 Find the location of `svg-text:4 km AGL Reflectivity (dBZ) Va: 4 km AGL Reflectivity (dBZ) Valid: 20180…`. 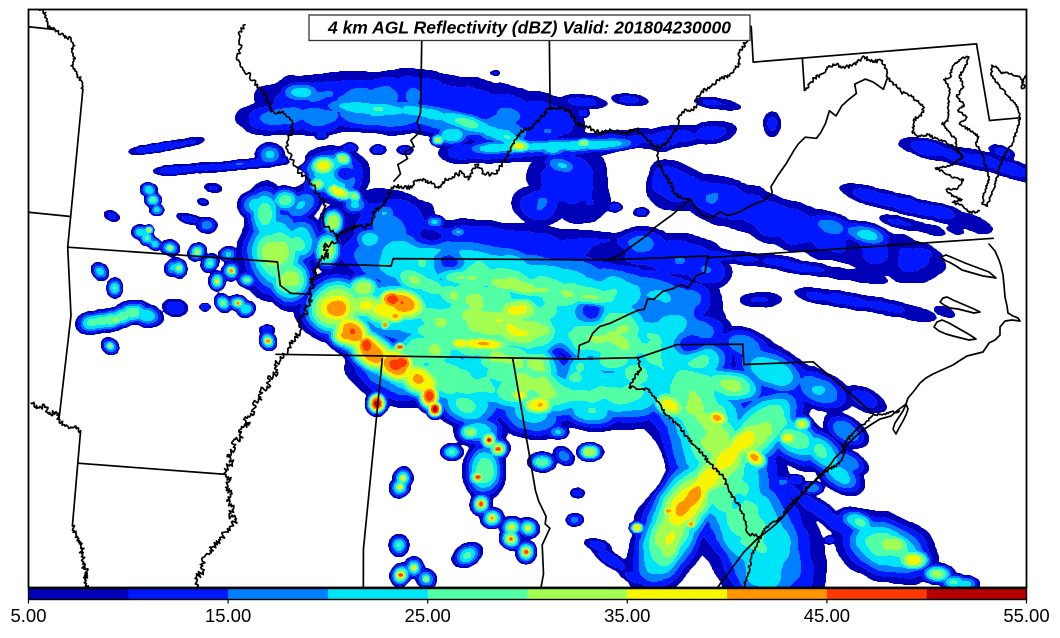

svg-text:4 km AGL Reflectivity (dBZ) Va: 4 km AGL Reflectivity (dBZ) Valid: 20180… is located at coordinates (529, 28).